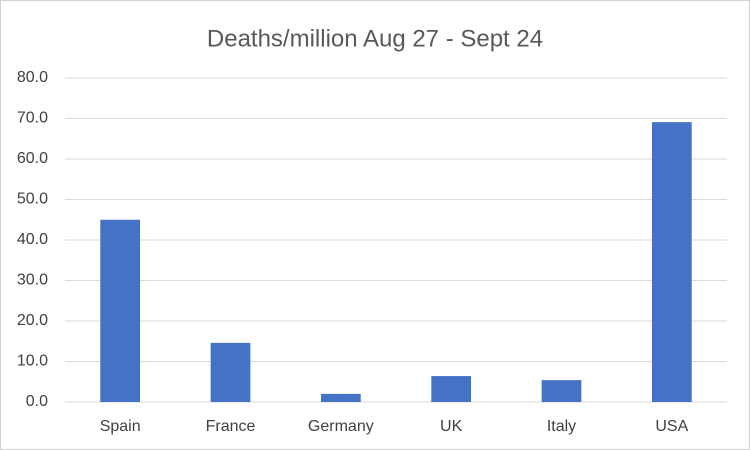 The height and width of the screenshot is (450, 750). Describe the element at coordinates (32, 158) in the screenshot. I see `y-tick-label: 60.0` at that location.